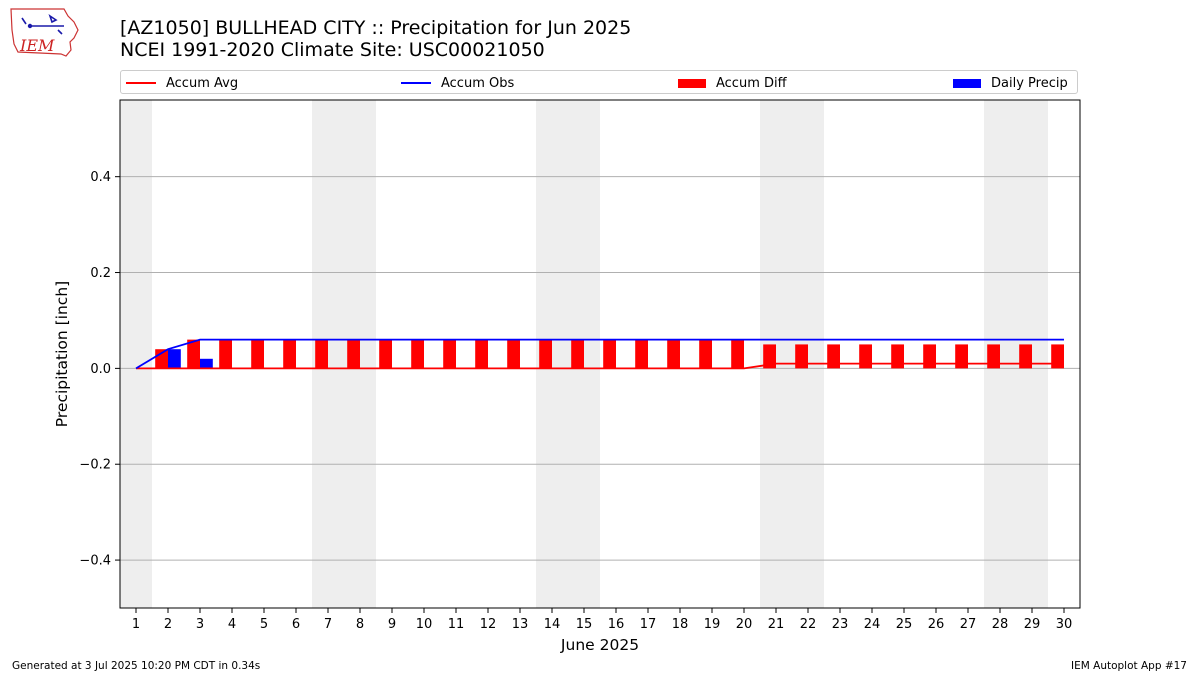  Describe the element at coordinates (1032, 624) in the screenshot. I see `x-tick-label: 29` at that location.